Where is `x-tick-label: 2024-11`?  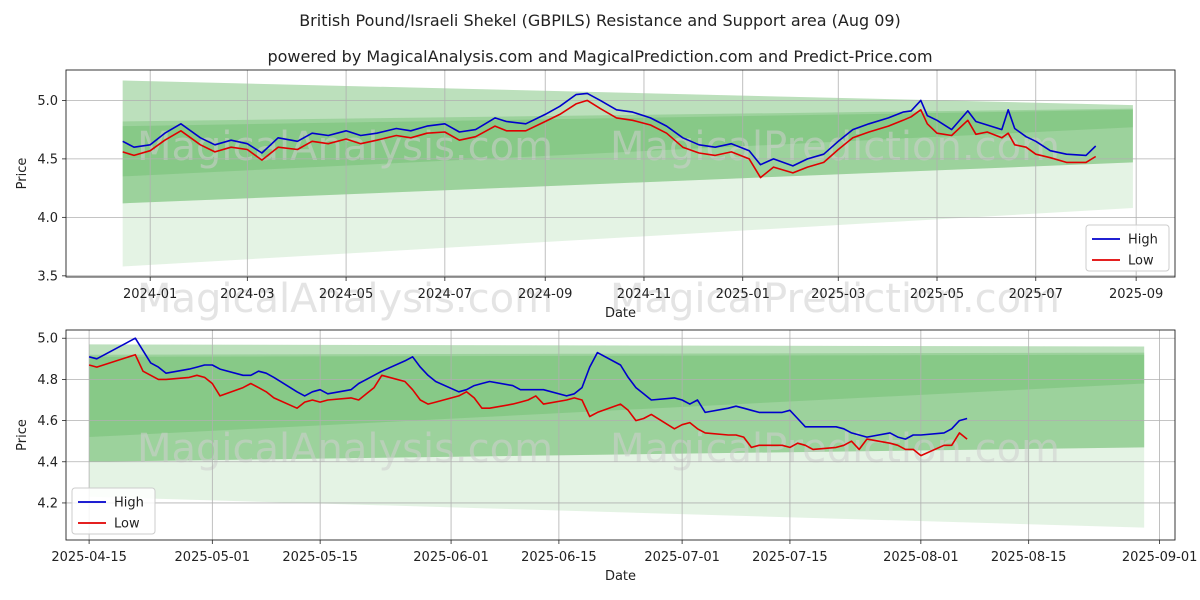 x-tick-label: 2024-11 is located at coordinates (644, 294).